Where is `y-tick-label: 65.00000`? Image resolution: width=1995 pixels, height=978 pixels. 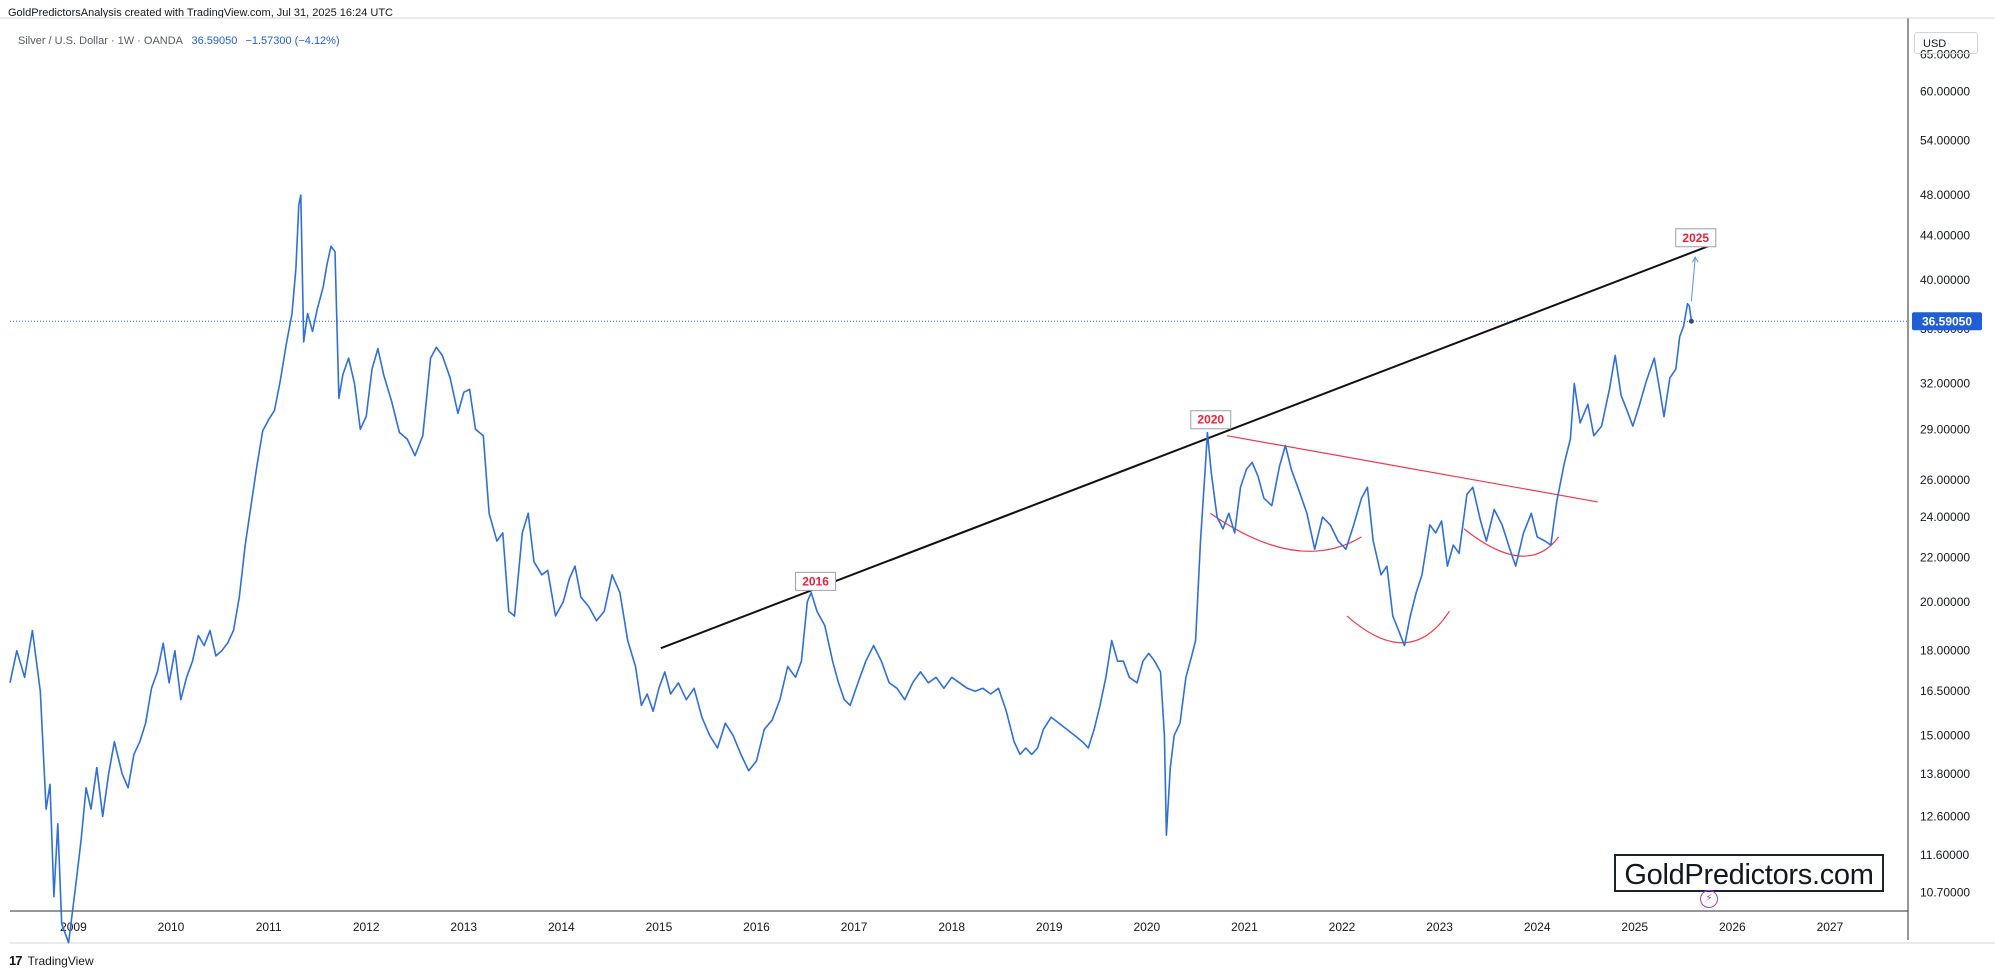
y-tick-label: 65.00000 is located at coordinates (1945, 54).